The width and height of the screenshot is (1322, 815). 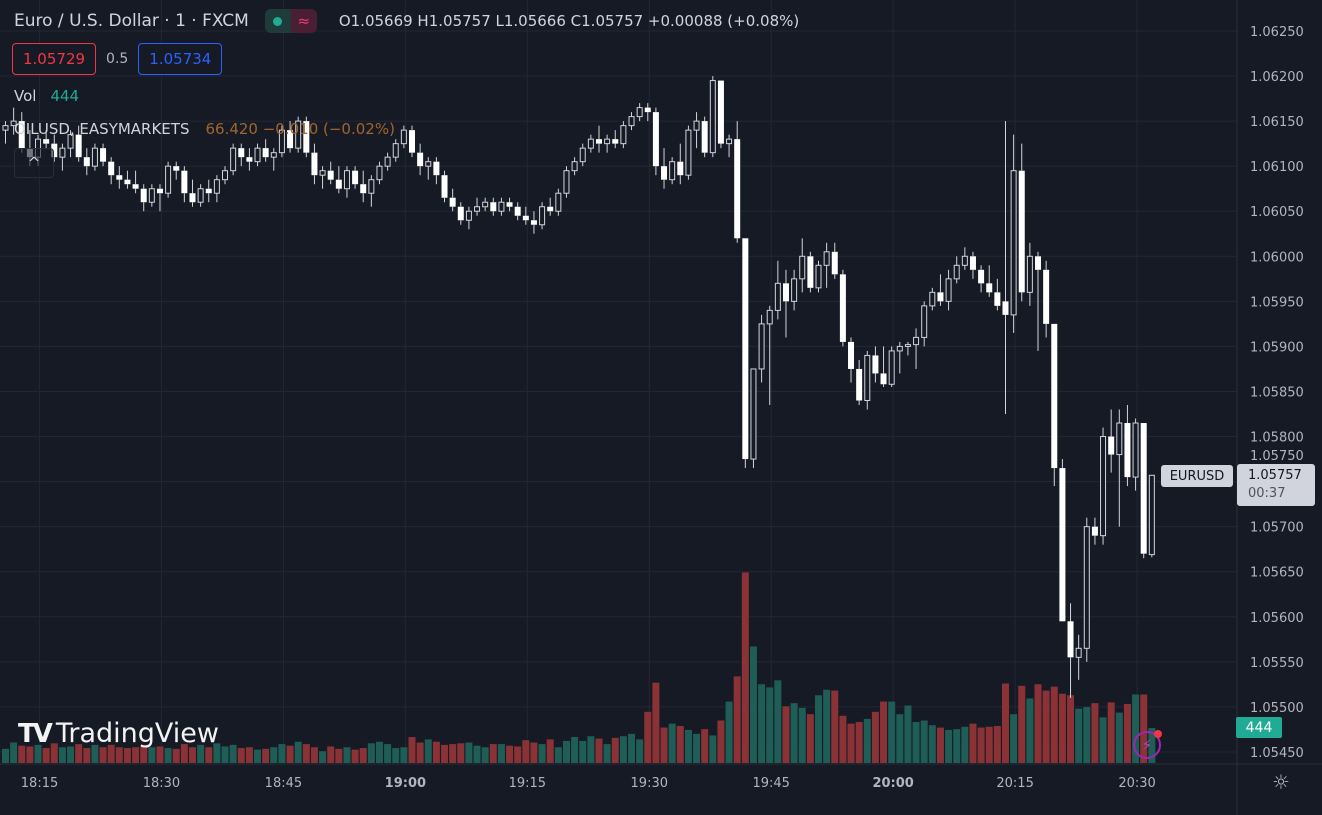 I want to click on market-status: ≈, so click(x=290, y=21).